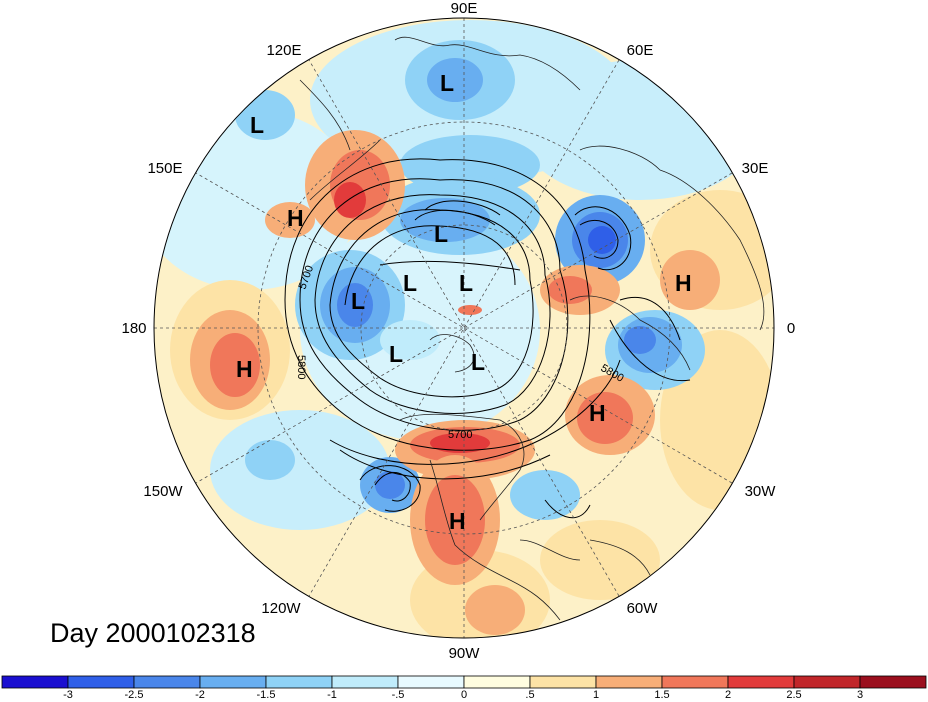  What do you see at coordinates (200, 695) in the screenshot?
I see `colorbar-tick-label: -2` at bounding box center [200, 695].